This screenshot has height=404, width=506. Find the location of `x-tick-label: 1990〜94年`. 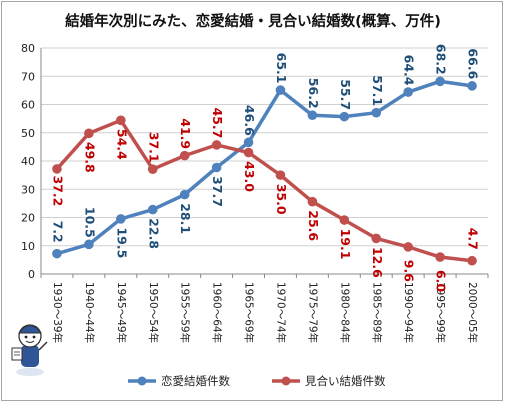

x-tick-label: 1990〜94年 is located at coordinates (408, 312).